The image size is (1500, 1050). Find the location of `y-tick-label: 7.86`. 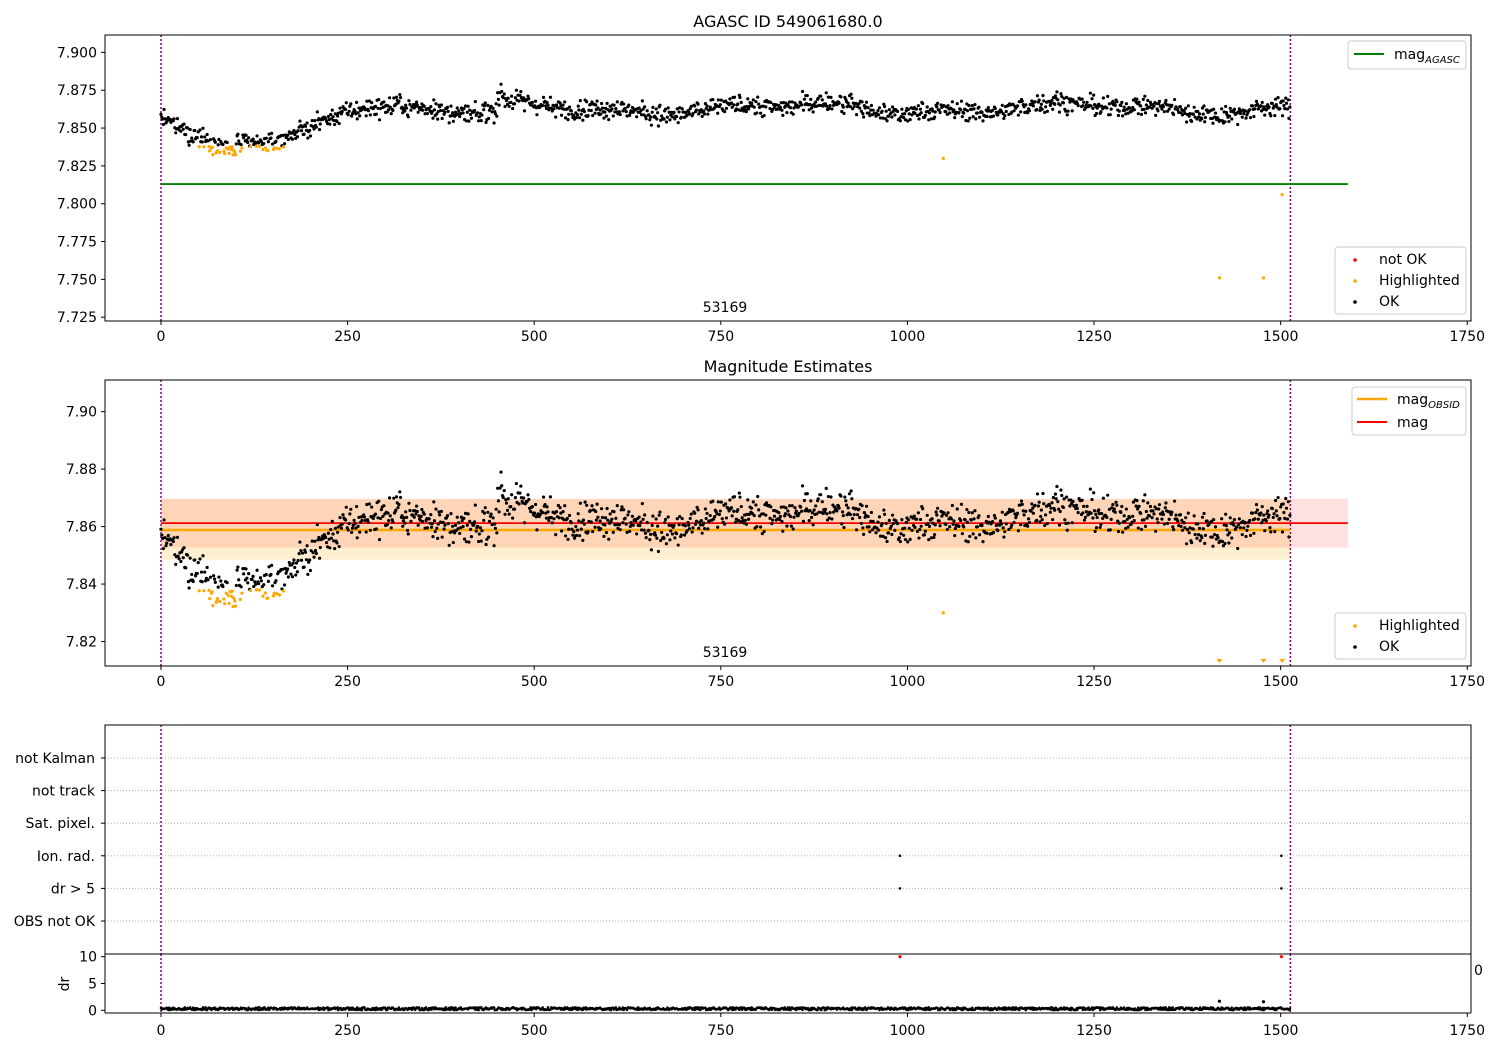

y-tick-label: 7.86 is located at coordinates (81, 528).